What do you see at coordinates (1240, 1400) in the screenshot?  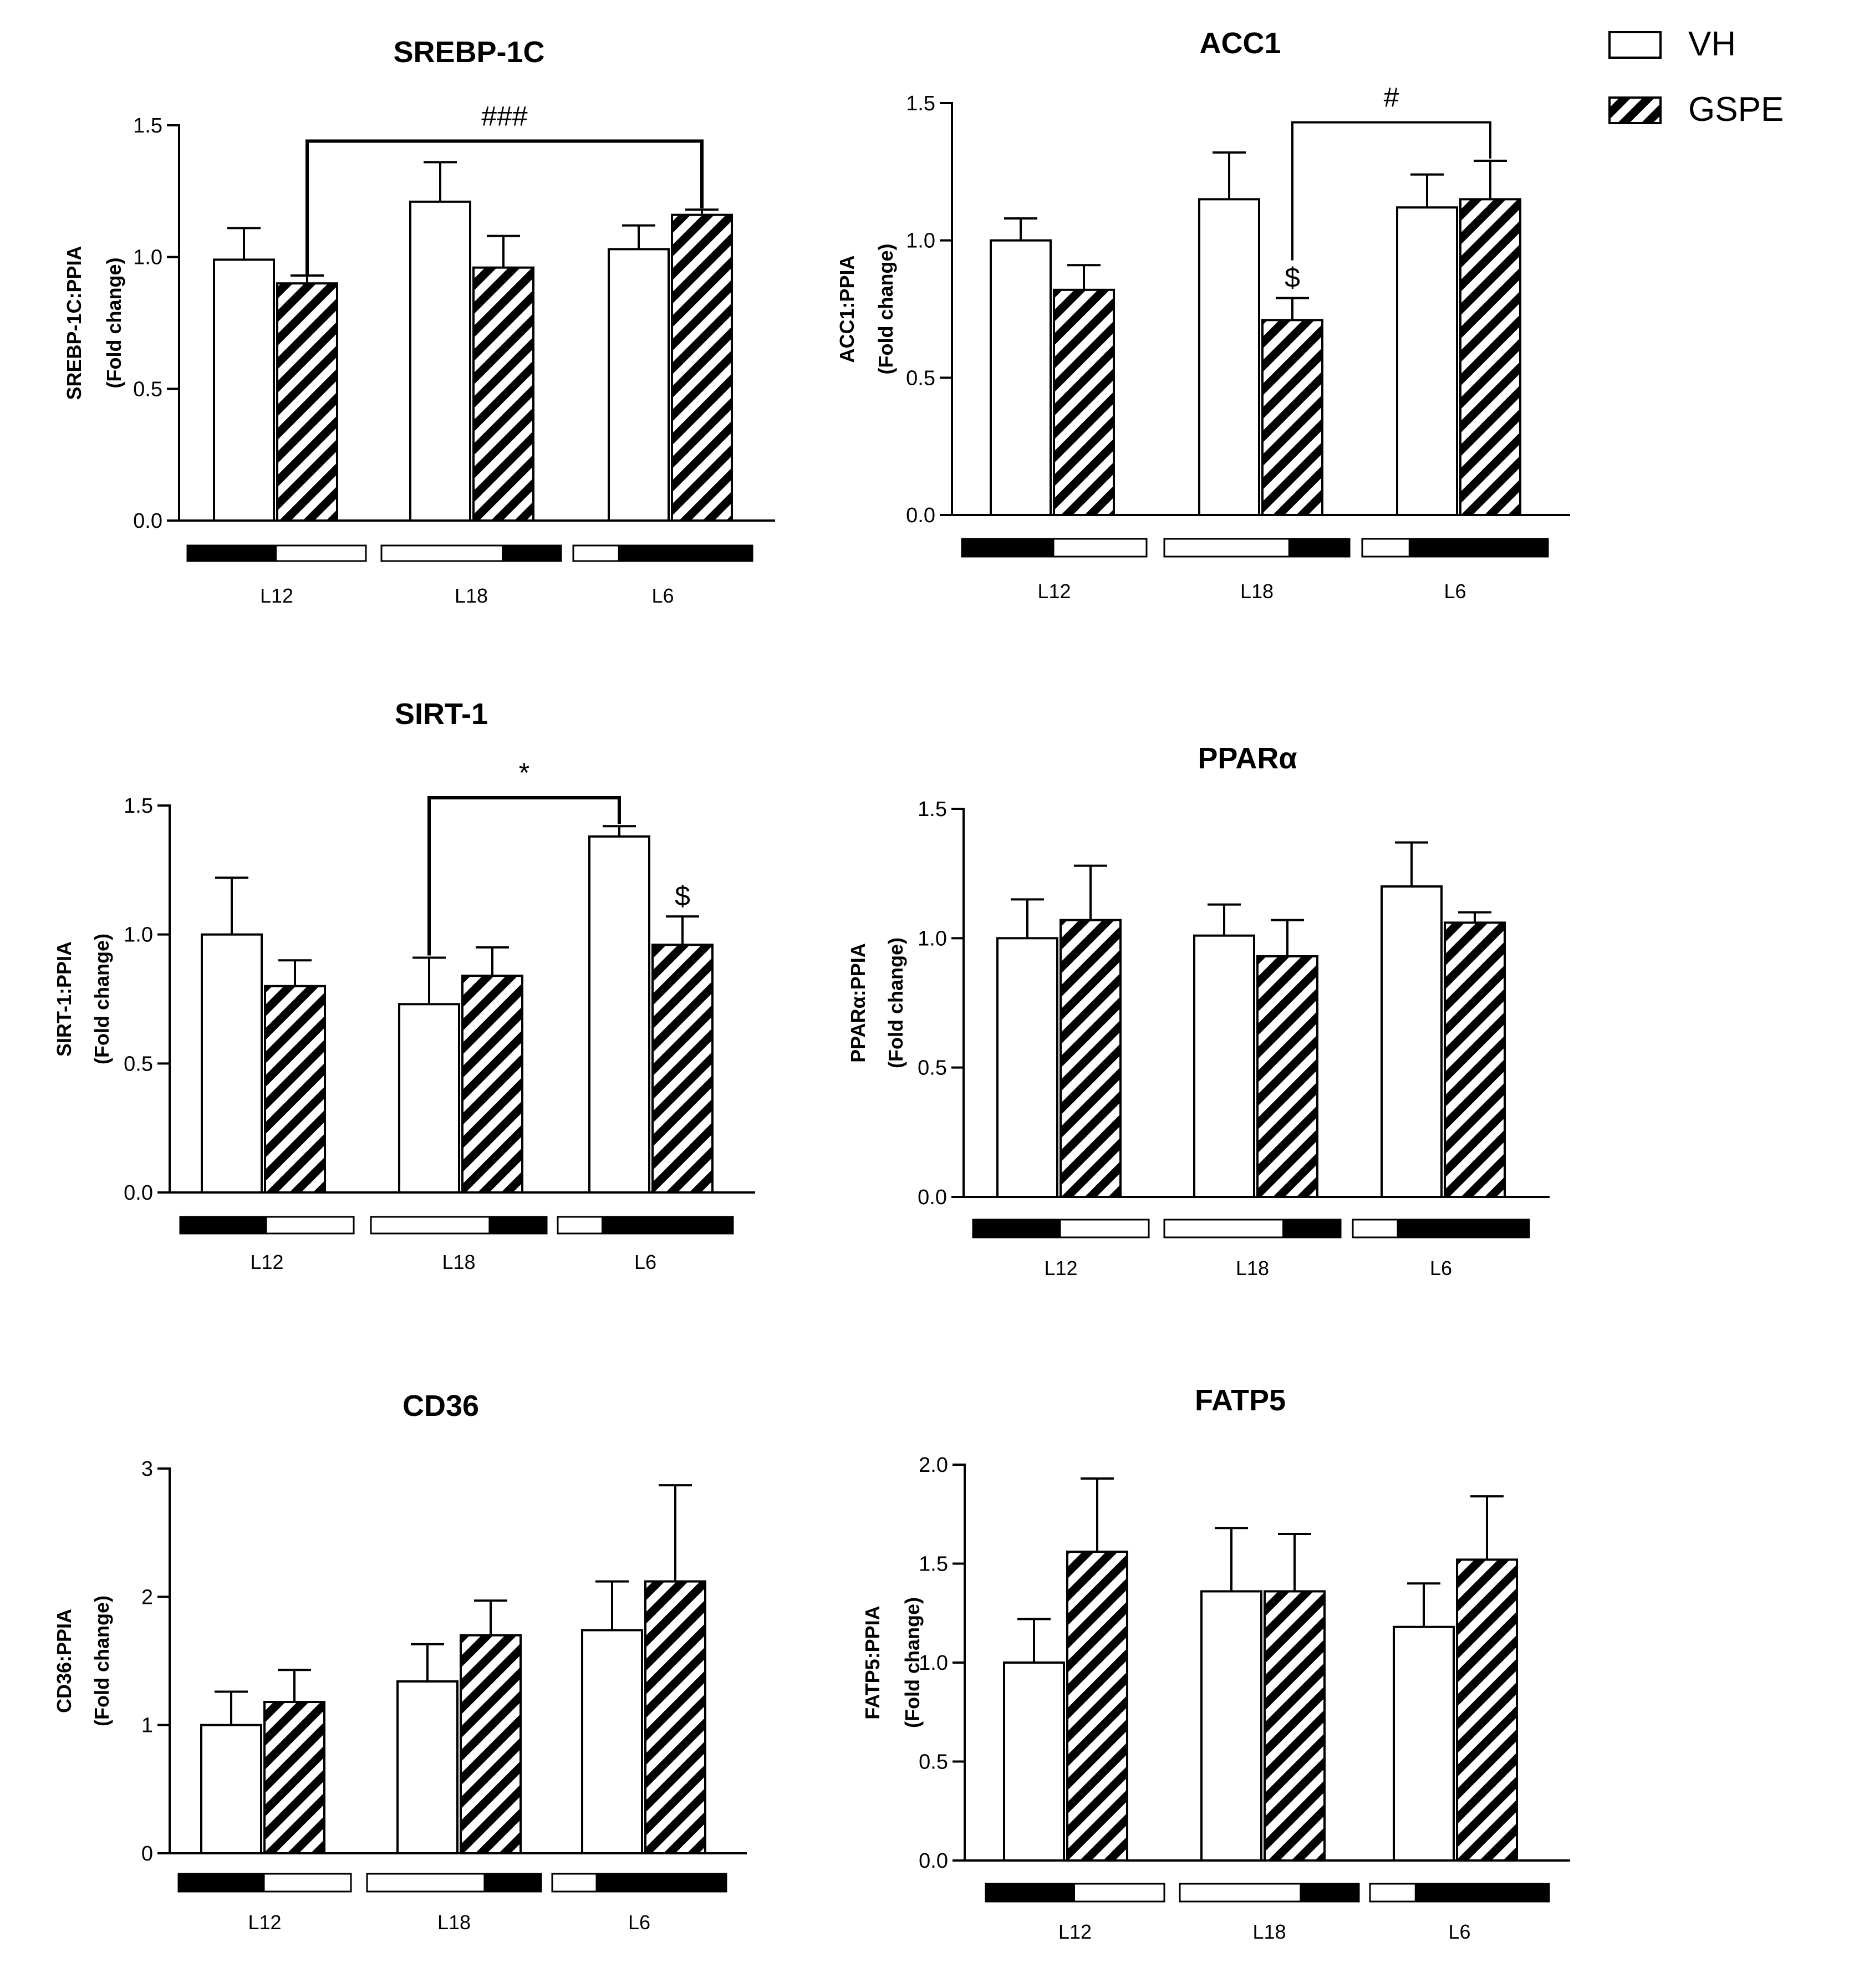 I see `chart-title: FATP5` at bounding box center [1240, 1400].